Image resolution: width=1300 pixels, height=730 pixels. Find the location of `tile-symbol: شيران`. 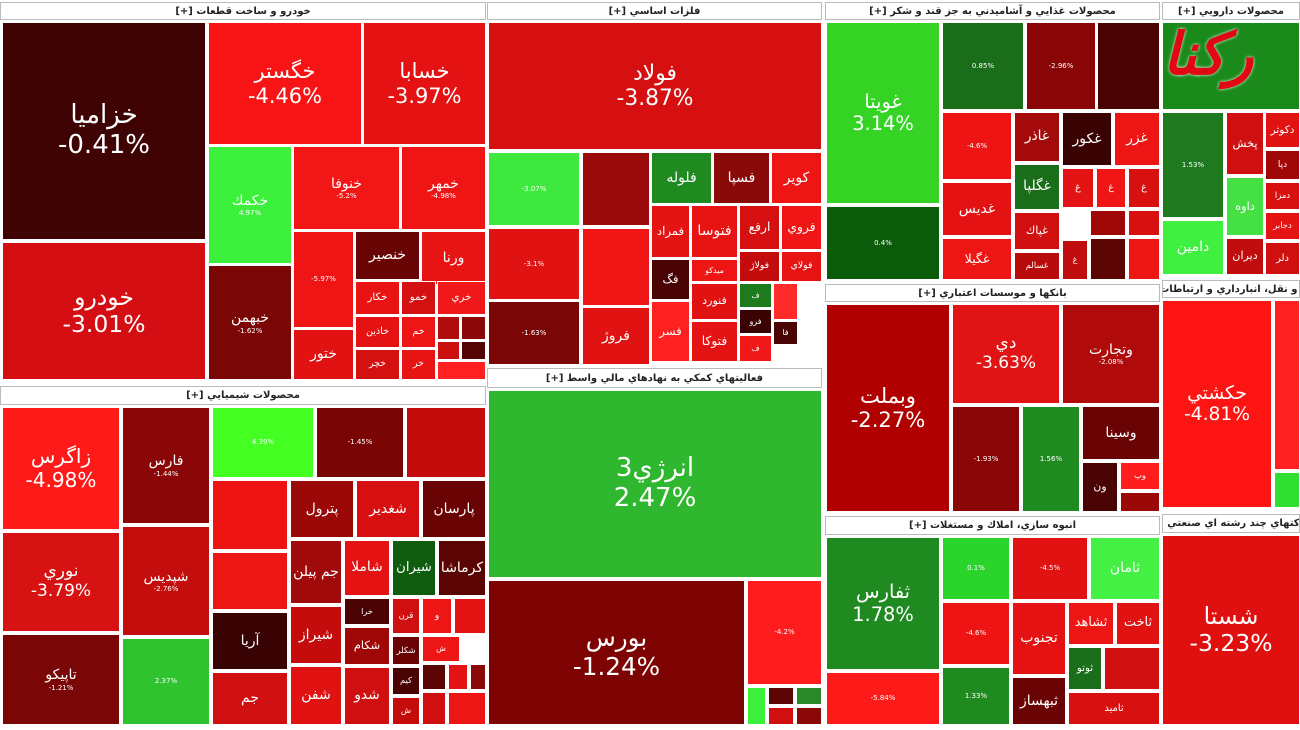

tile-symbol: شيران is located at coordinates (414, 568).